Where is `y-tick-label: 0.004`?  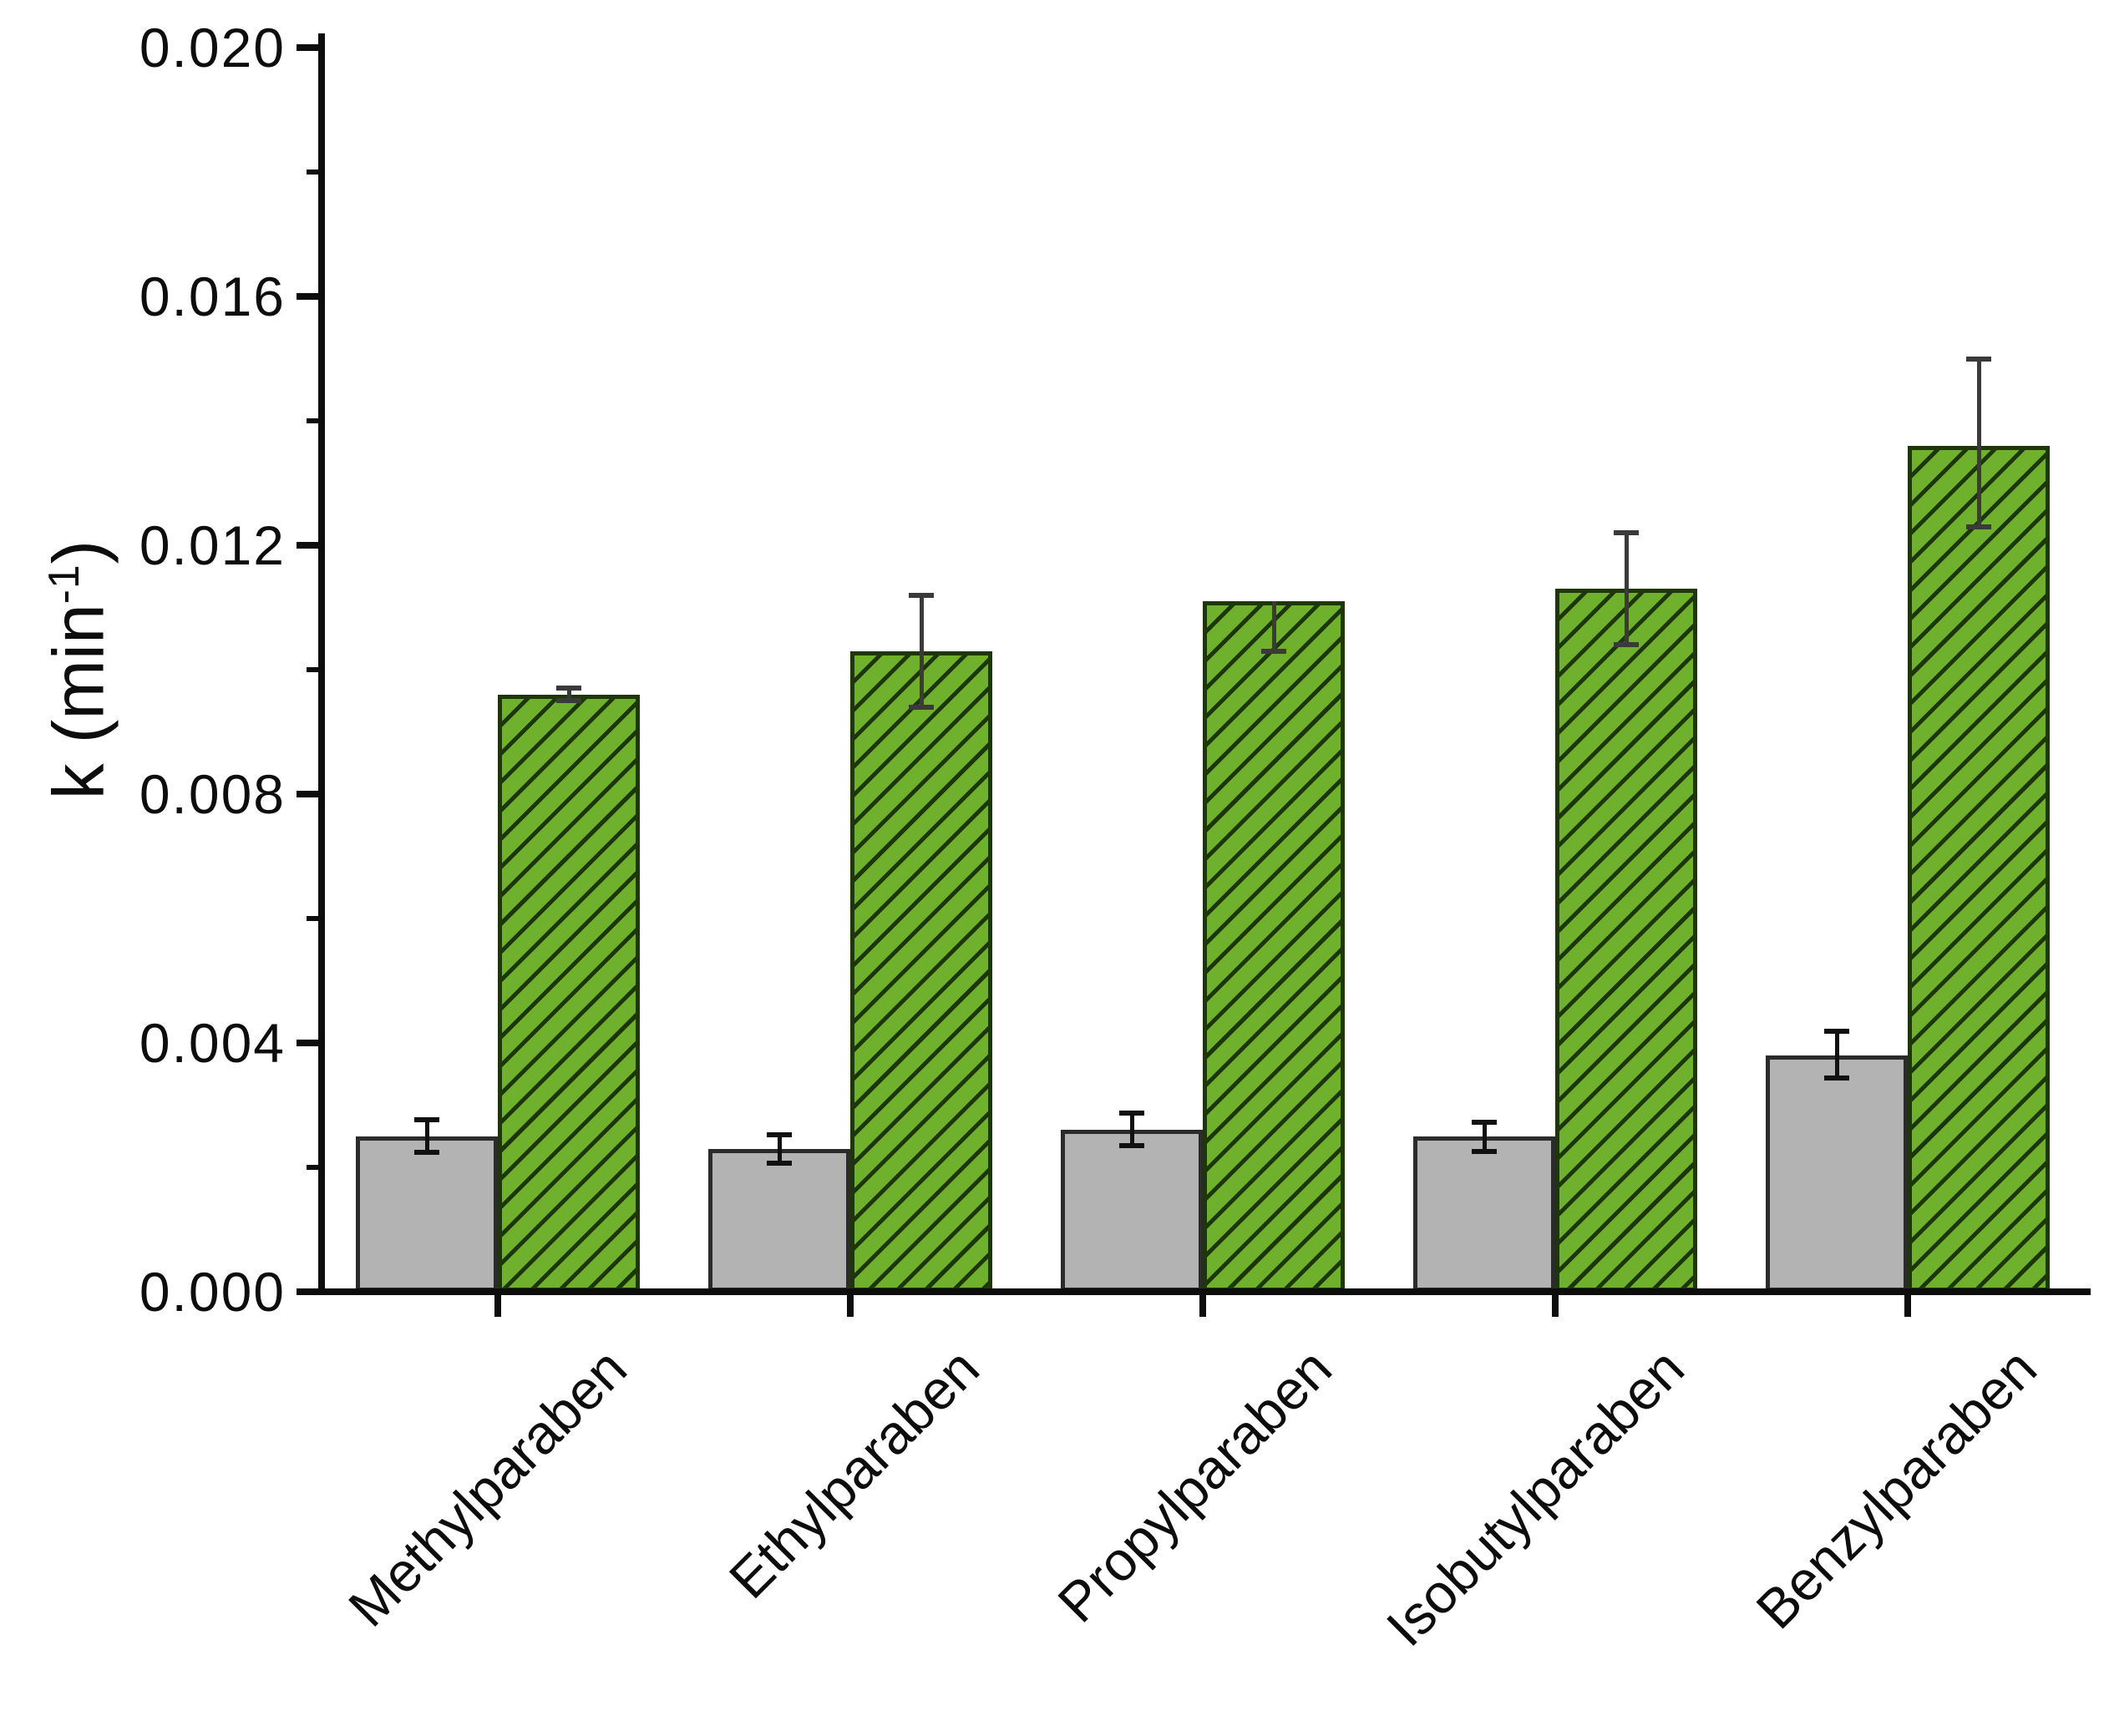 y-tick-label: 0.004 is located at coordinates (213, 1043).